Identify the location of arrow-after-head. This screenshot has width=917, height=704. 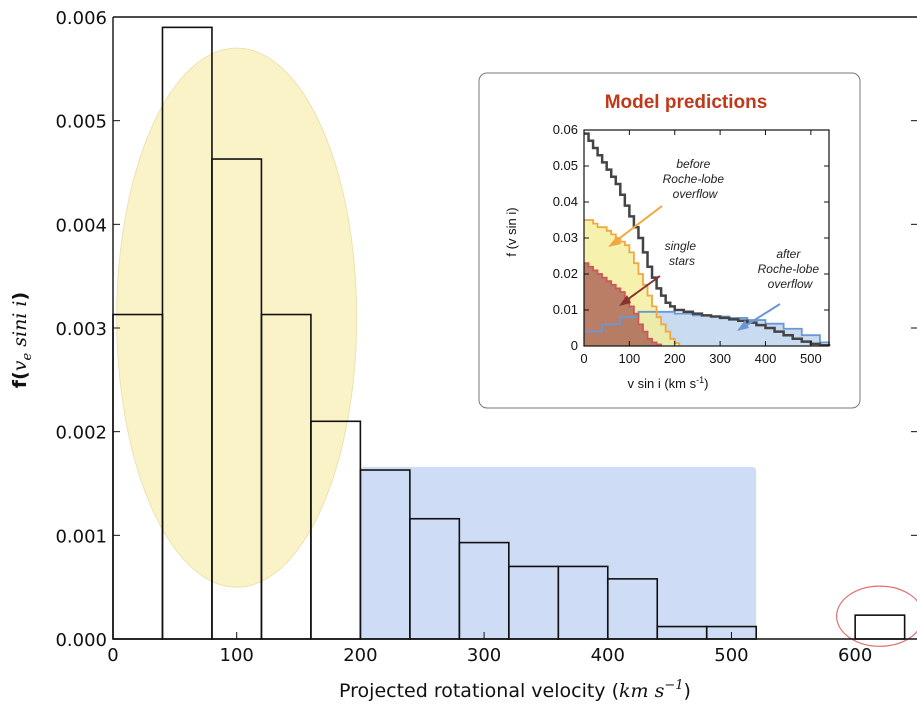
(743, 325).